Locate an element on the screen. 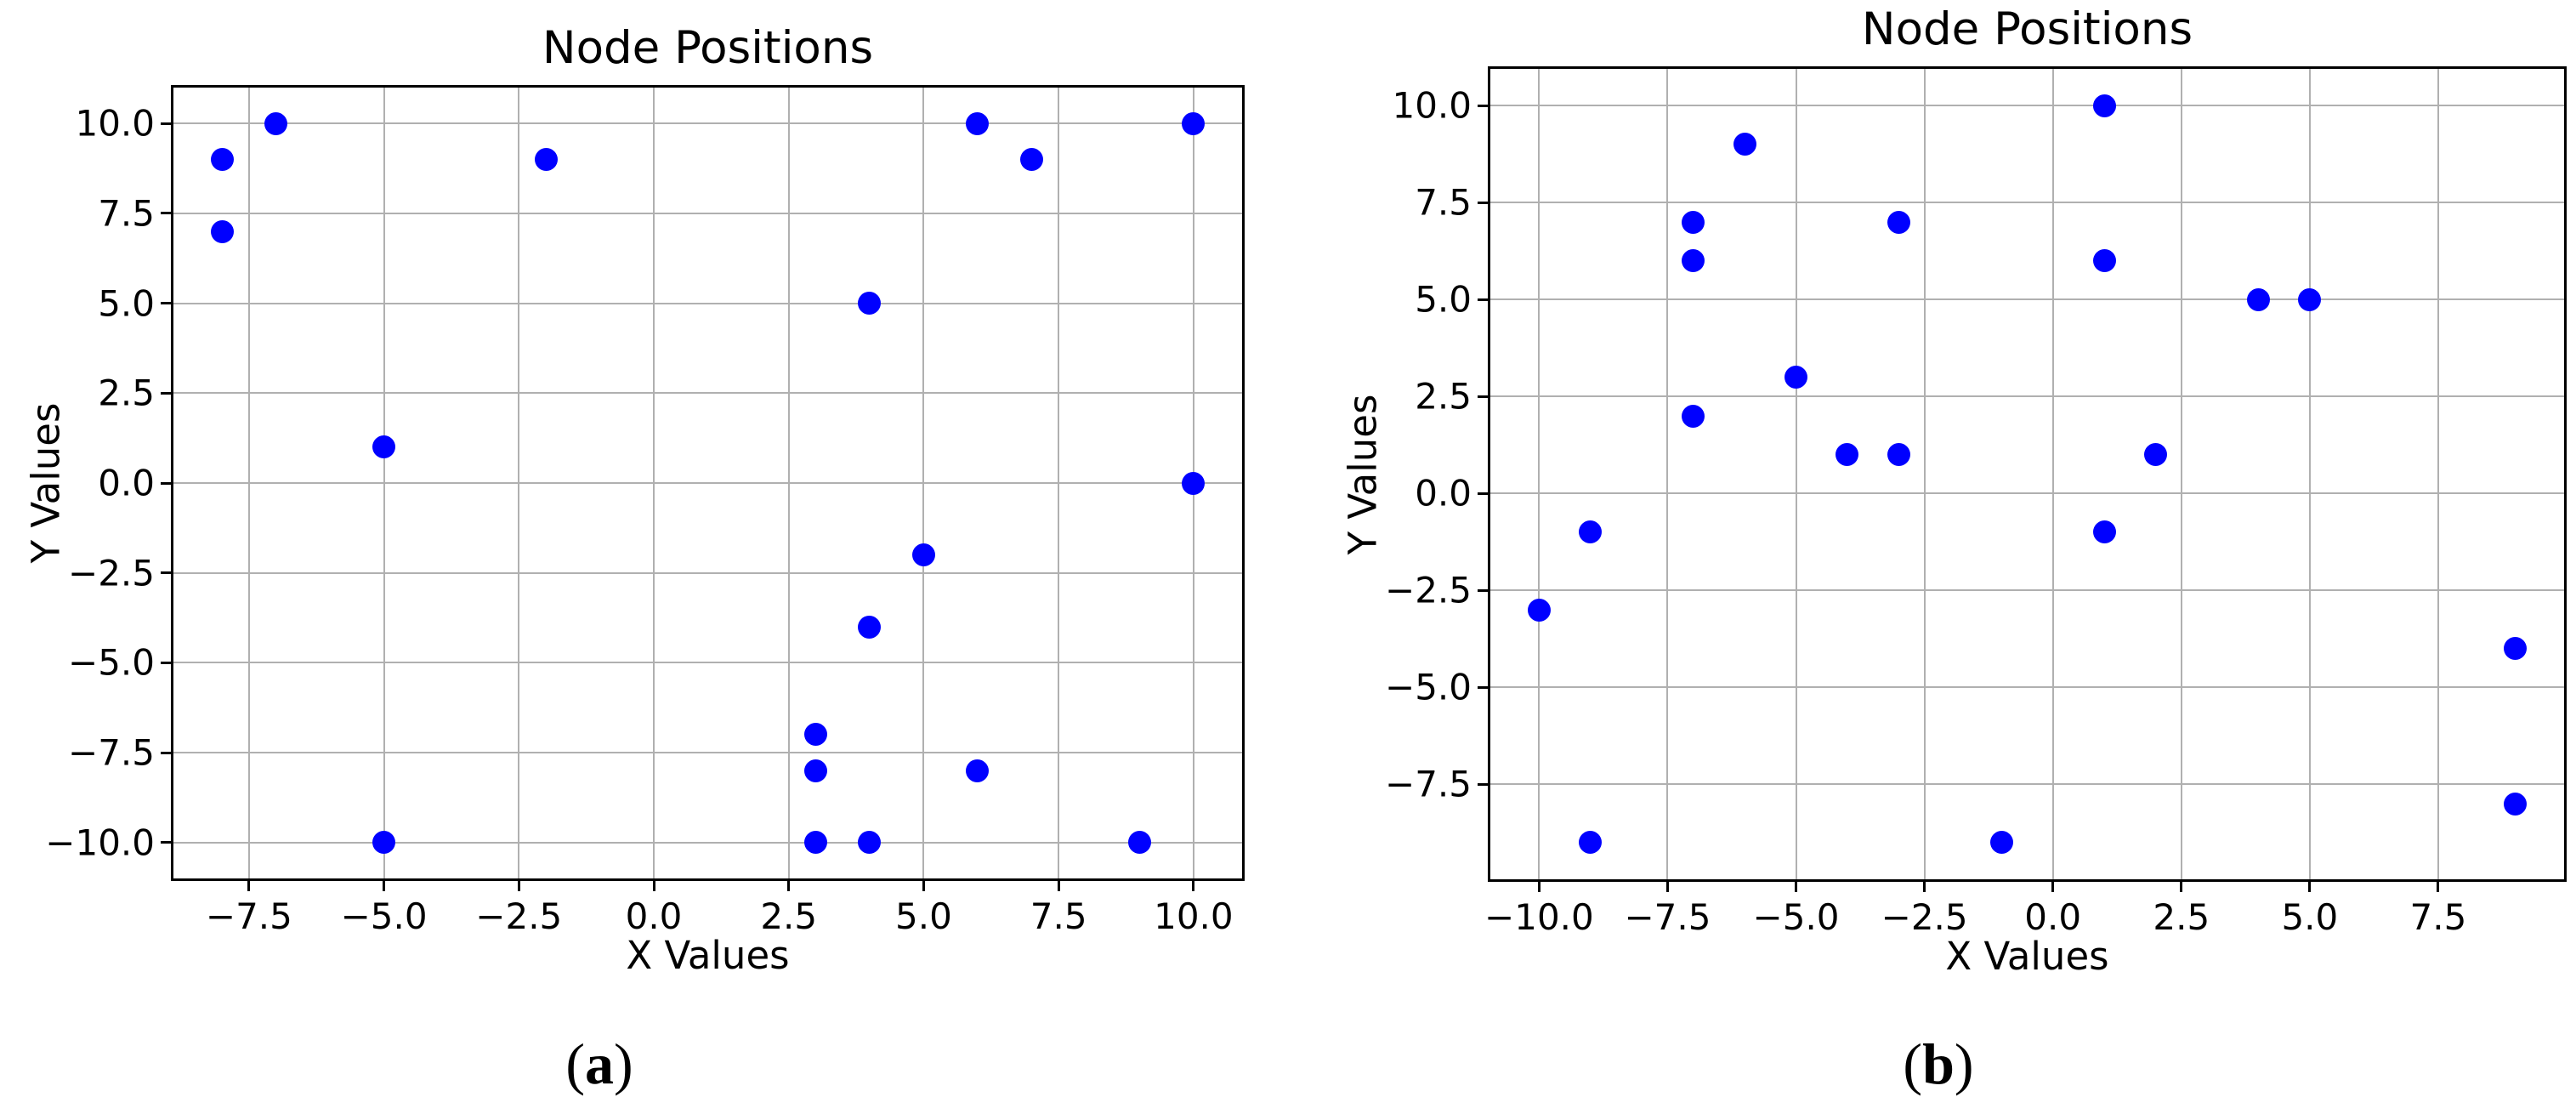 This screenshot has height=1114, width=2576. subplot-b-x-tick-label: −7.5 is located at coordinates (1668, 917).